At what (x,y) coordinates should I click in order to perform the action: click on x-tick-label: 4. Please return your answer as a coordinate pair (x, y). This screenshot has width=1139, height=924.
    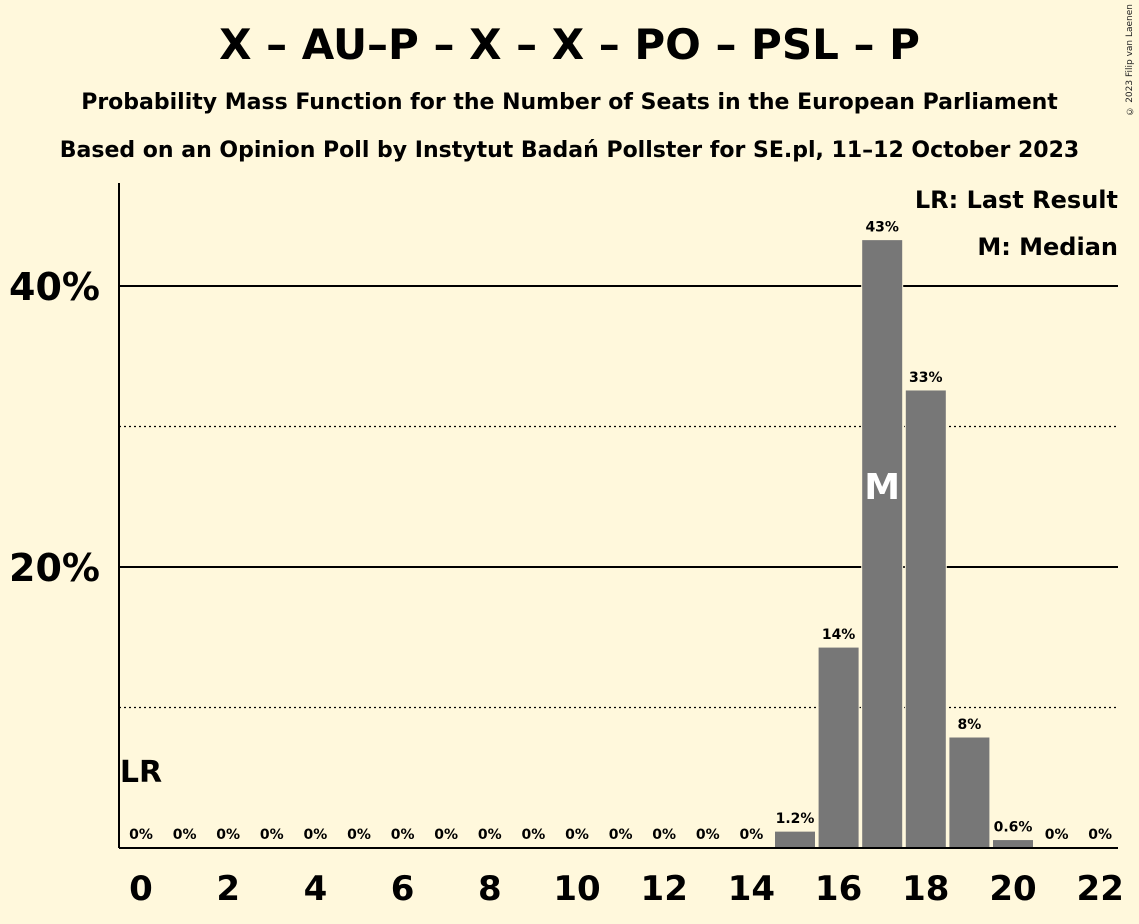
    Looking at the image, I should click on (316, 889).